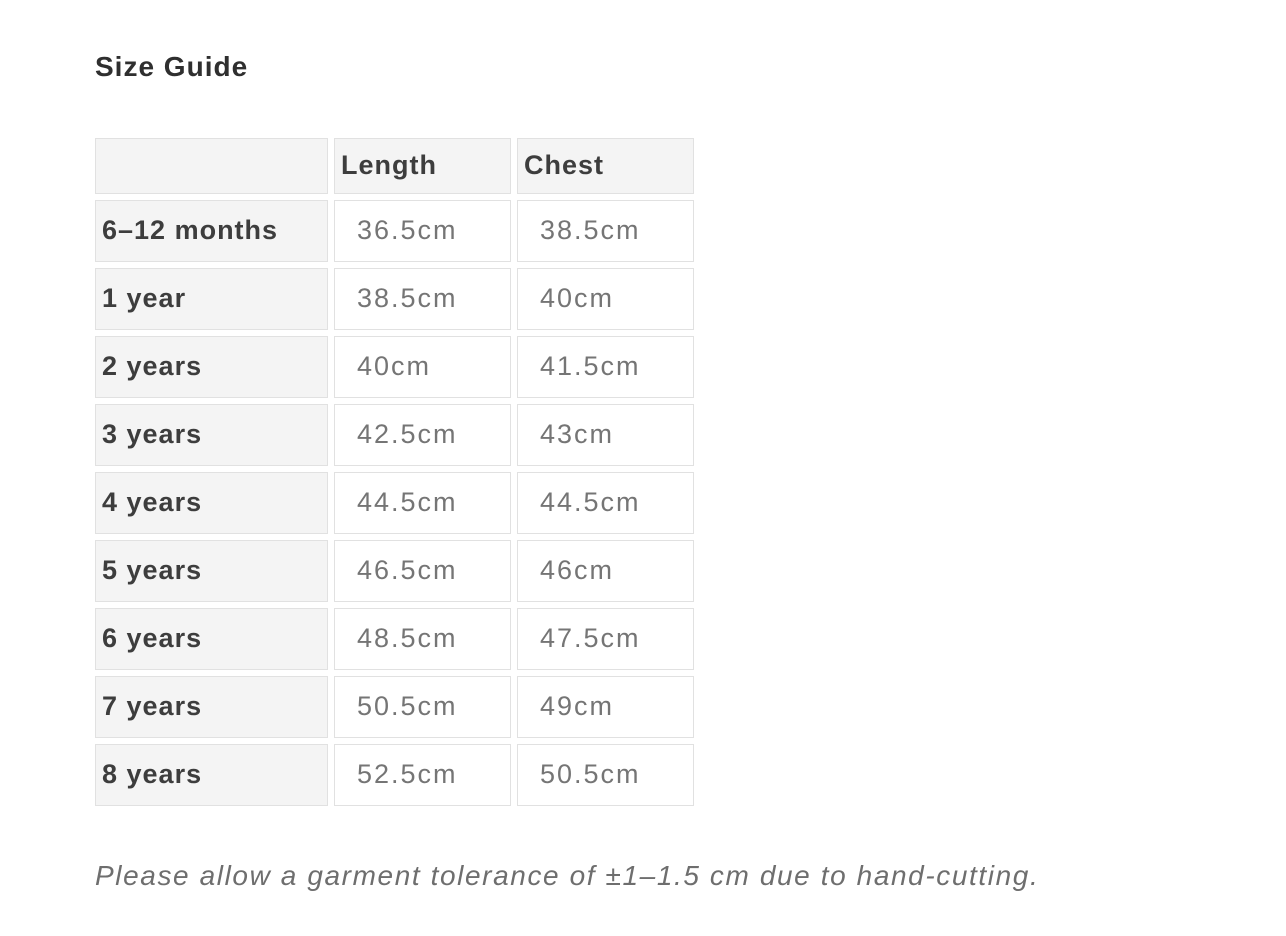  What do you see at coordinates (422, 638) in the screenshot?
I see `length-value-cell: 48.5cm` at bounding box center [422, 638].